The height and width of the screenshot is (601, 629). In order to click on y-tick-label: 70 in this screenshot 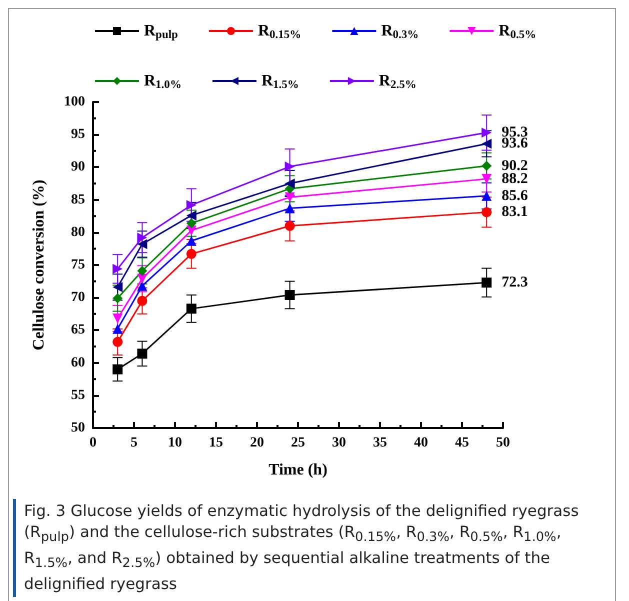, I will do `click(78, 298)`.